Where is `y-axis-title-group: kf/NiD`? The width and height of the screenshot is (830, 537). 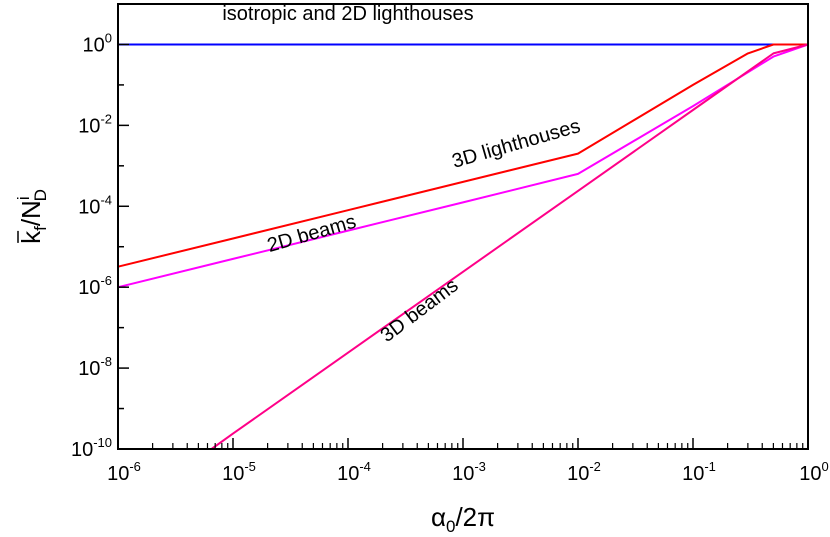 y-axis-title-group: kf/NiD is located at coordinates (32, 216).